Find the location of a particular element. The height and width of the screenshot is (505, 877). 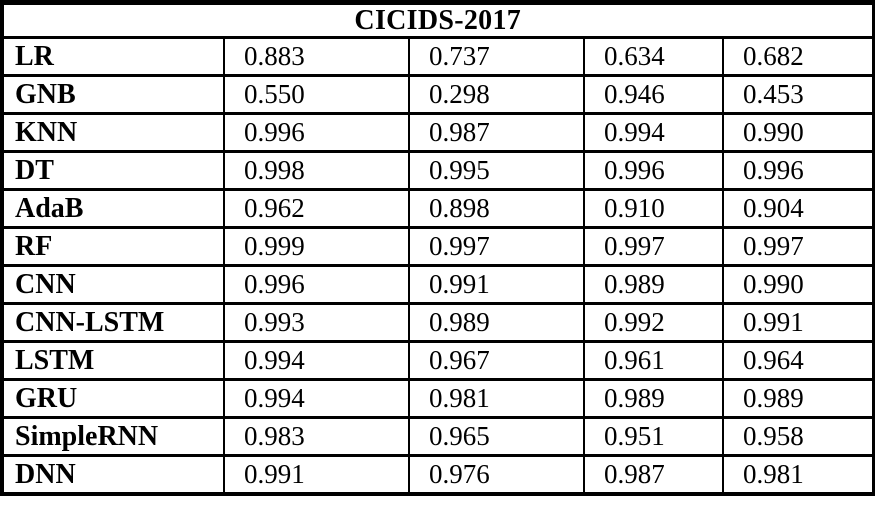

table-row: DT 0.998 0.995 0.996 0.996 is located at coordinates (437, 170).